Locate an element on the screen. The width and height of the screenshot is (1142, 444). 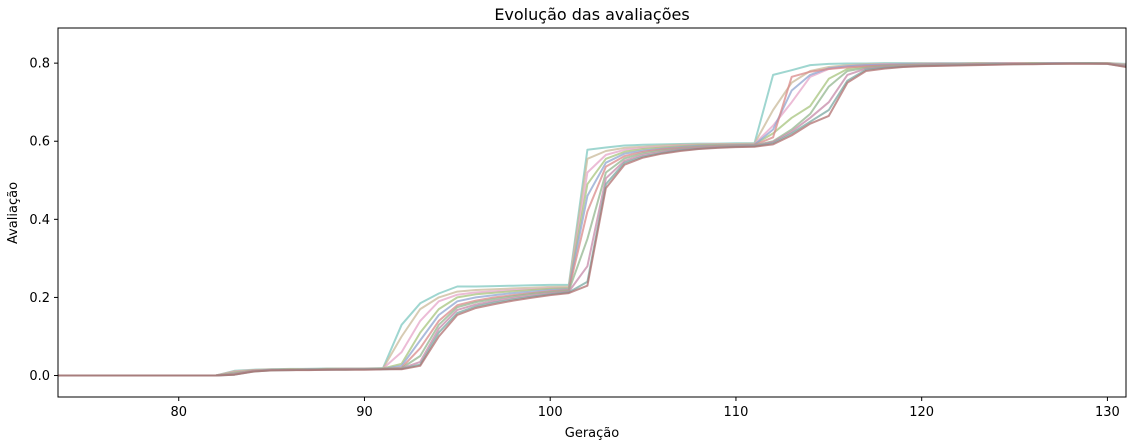
y-tick-label: 0.0 is located at coordinates (39, 376).